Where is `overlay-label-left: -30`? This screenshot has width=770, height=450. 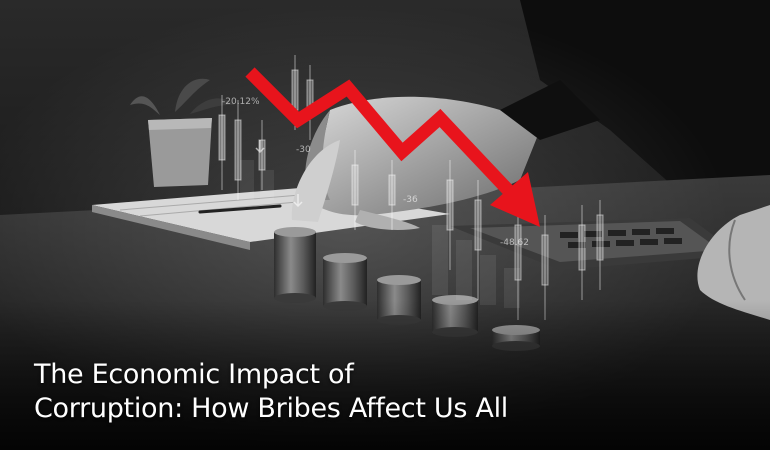 overlay-label-left: -30 is located at coordinates (303, 150).